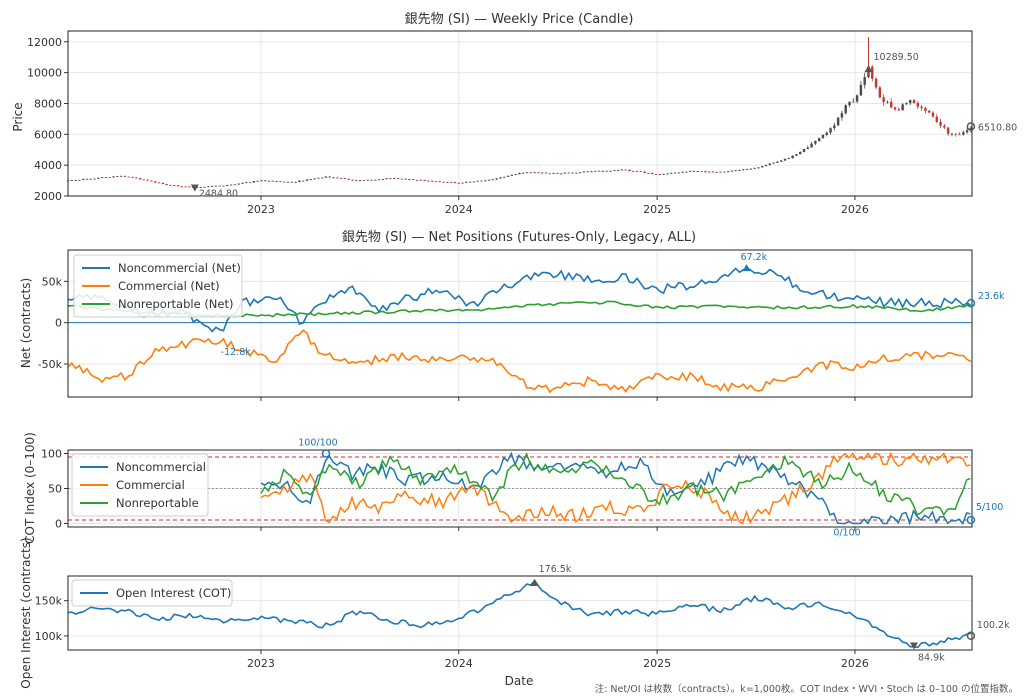  What do you see at coordinates (754, 257) in the screenshot?
I see `annotation-label: 67.2k` at bounding box center [754, 257].